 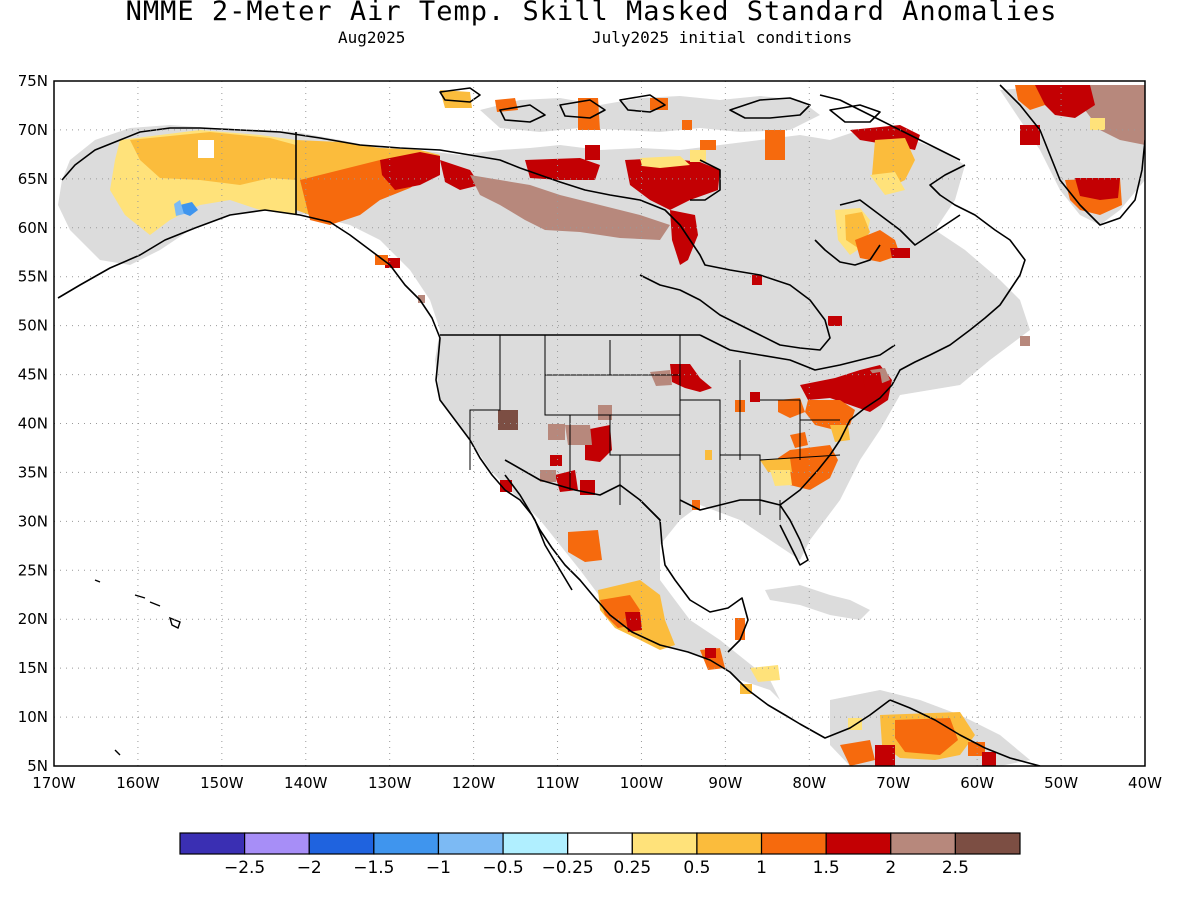 What do you see at coordinates (955, 868) in the screenshot?
I see `colorbar-label: 2.5` at bounding box center [955, 868].